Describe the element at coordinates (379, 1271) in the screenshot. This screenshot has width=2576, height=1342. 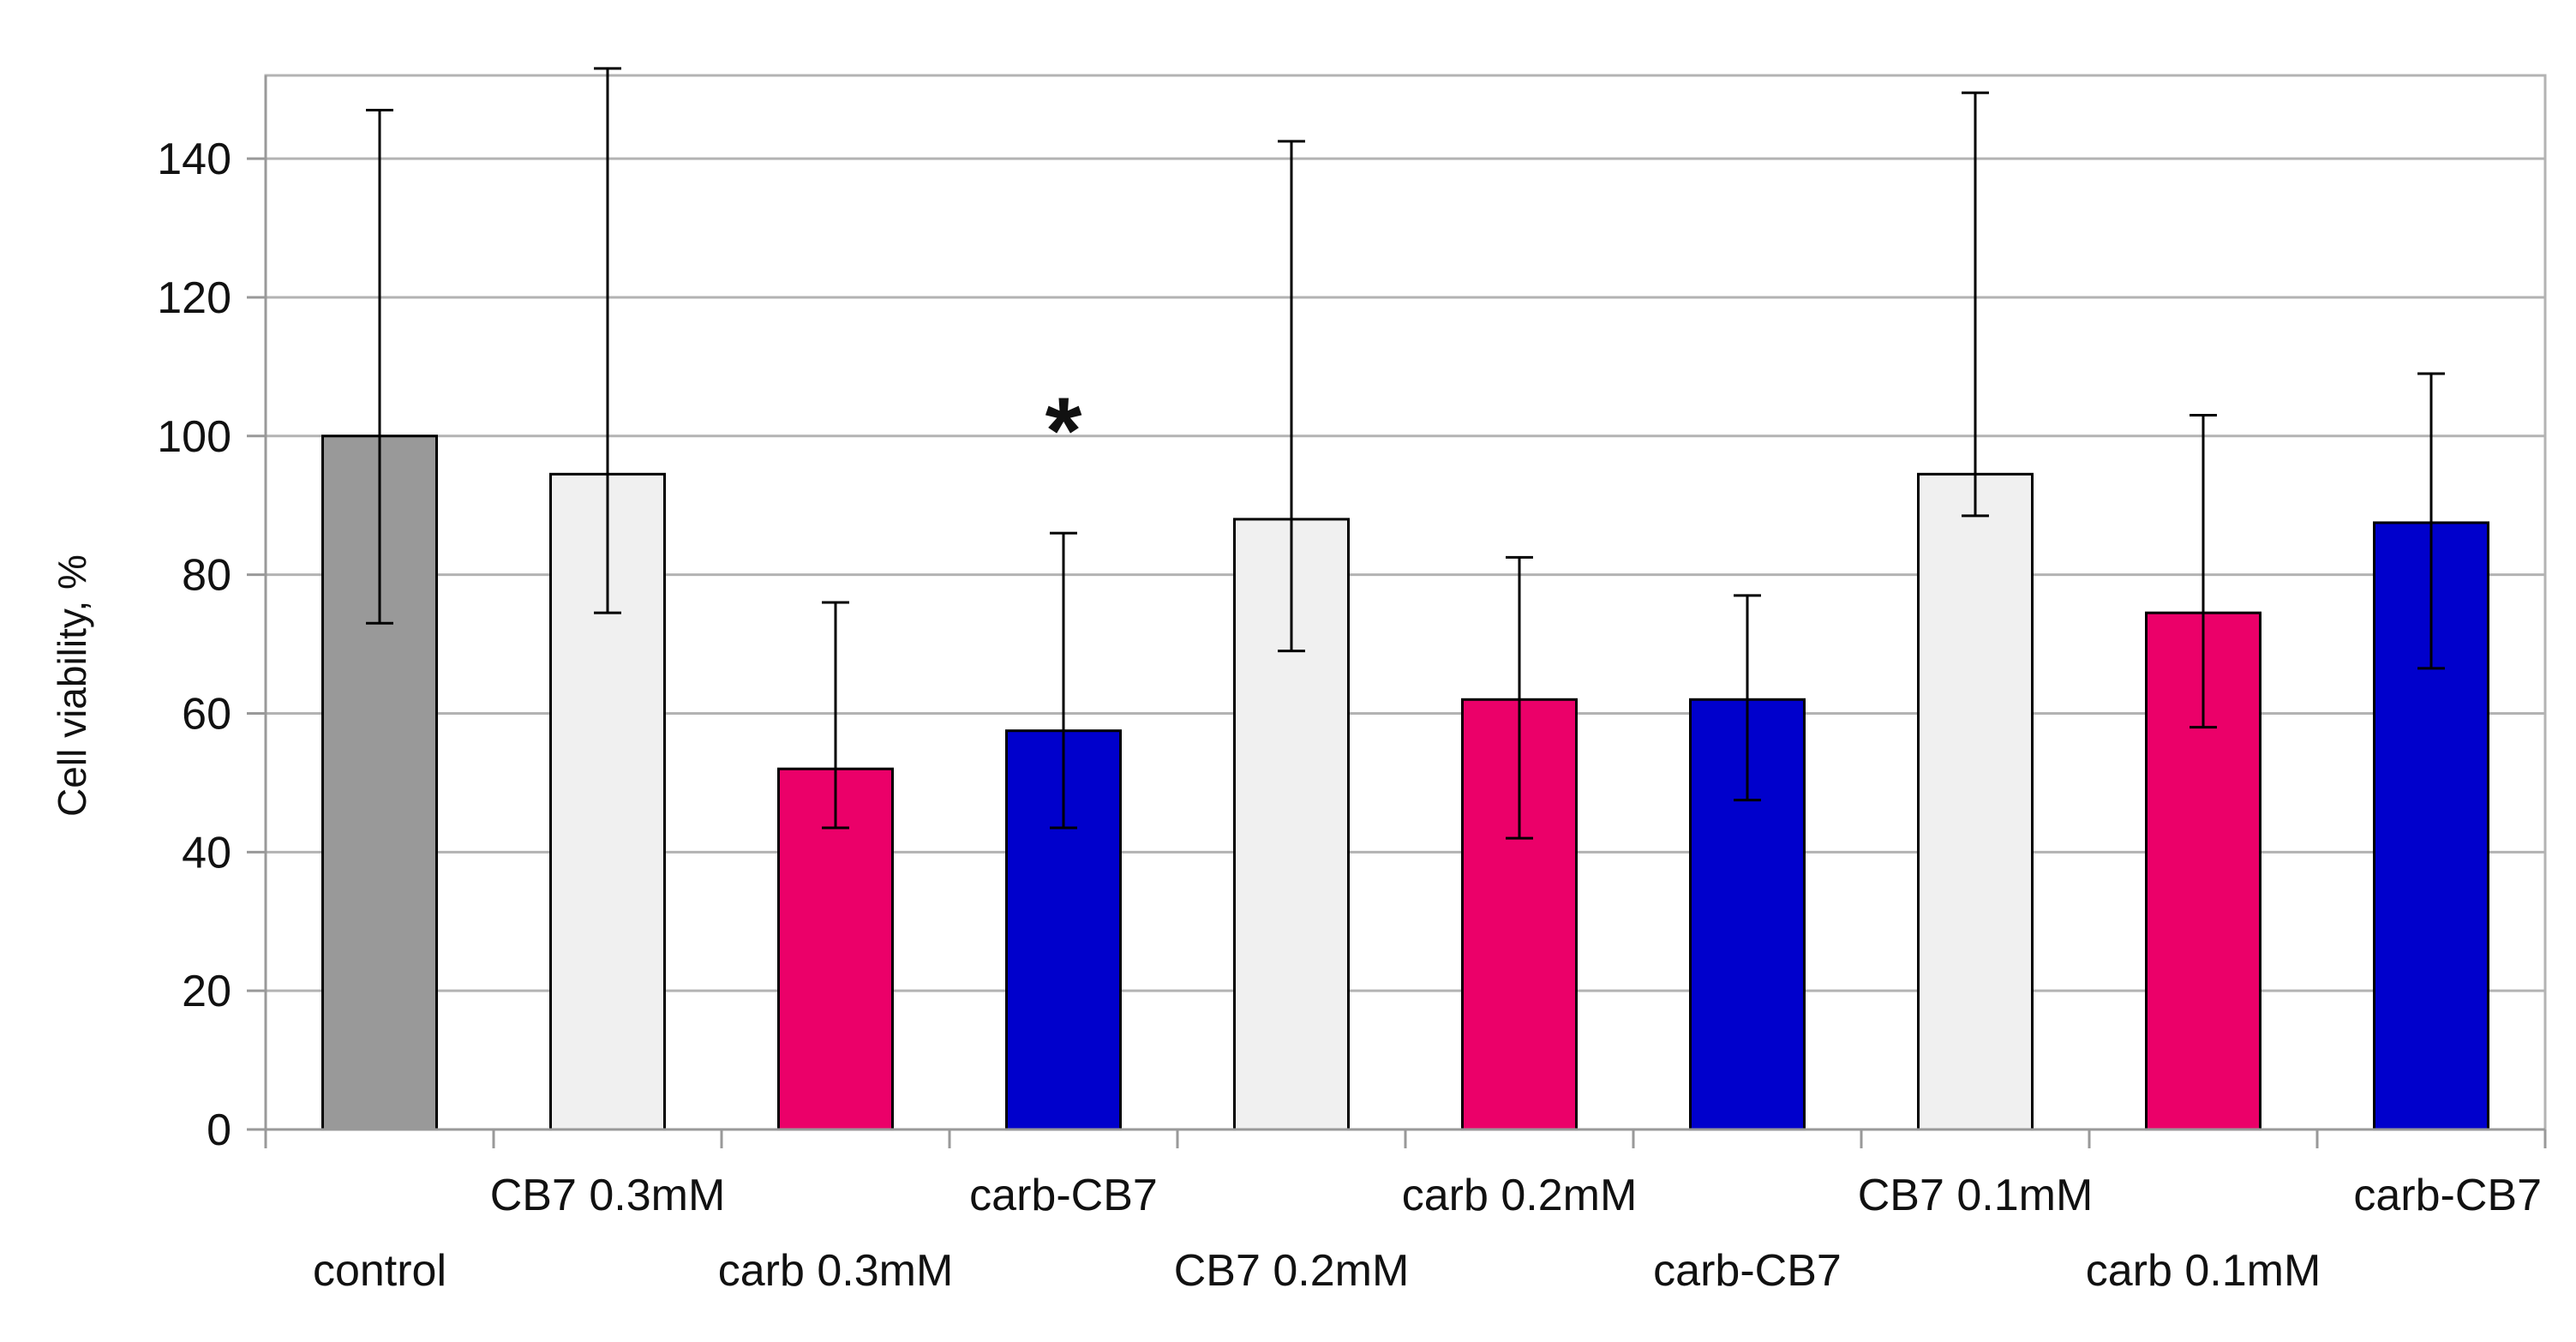
I see `x-category-label: control` at that location.